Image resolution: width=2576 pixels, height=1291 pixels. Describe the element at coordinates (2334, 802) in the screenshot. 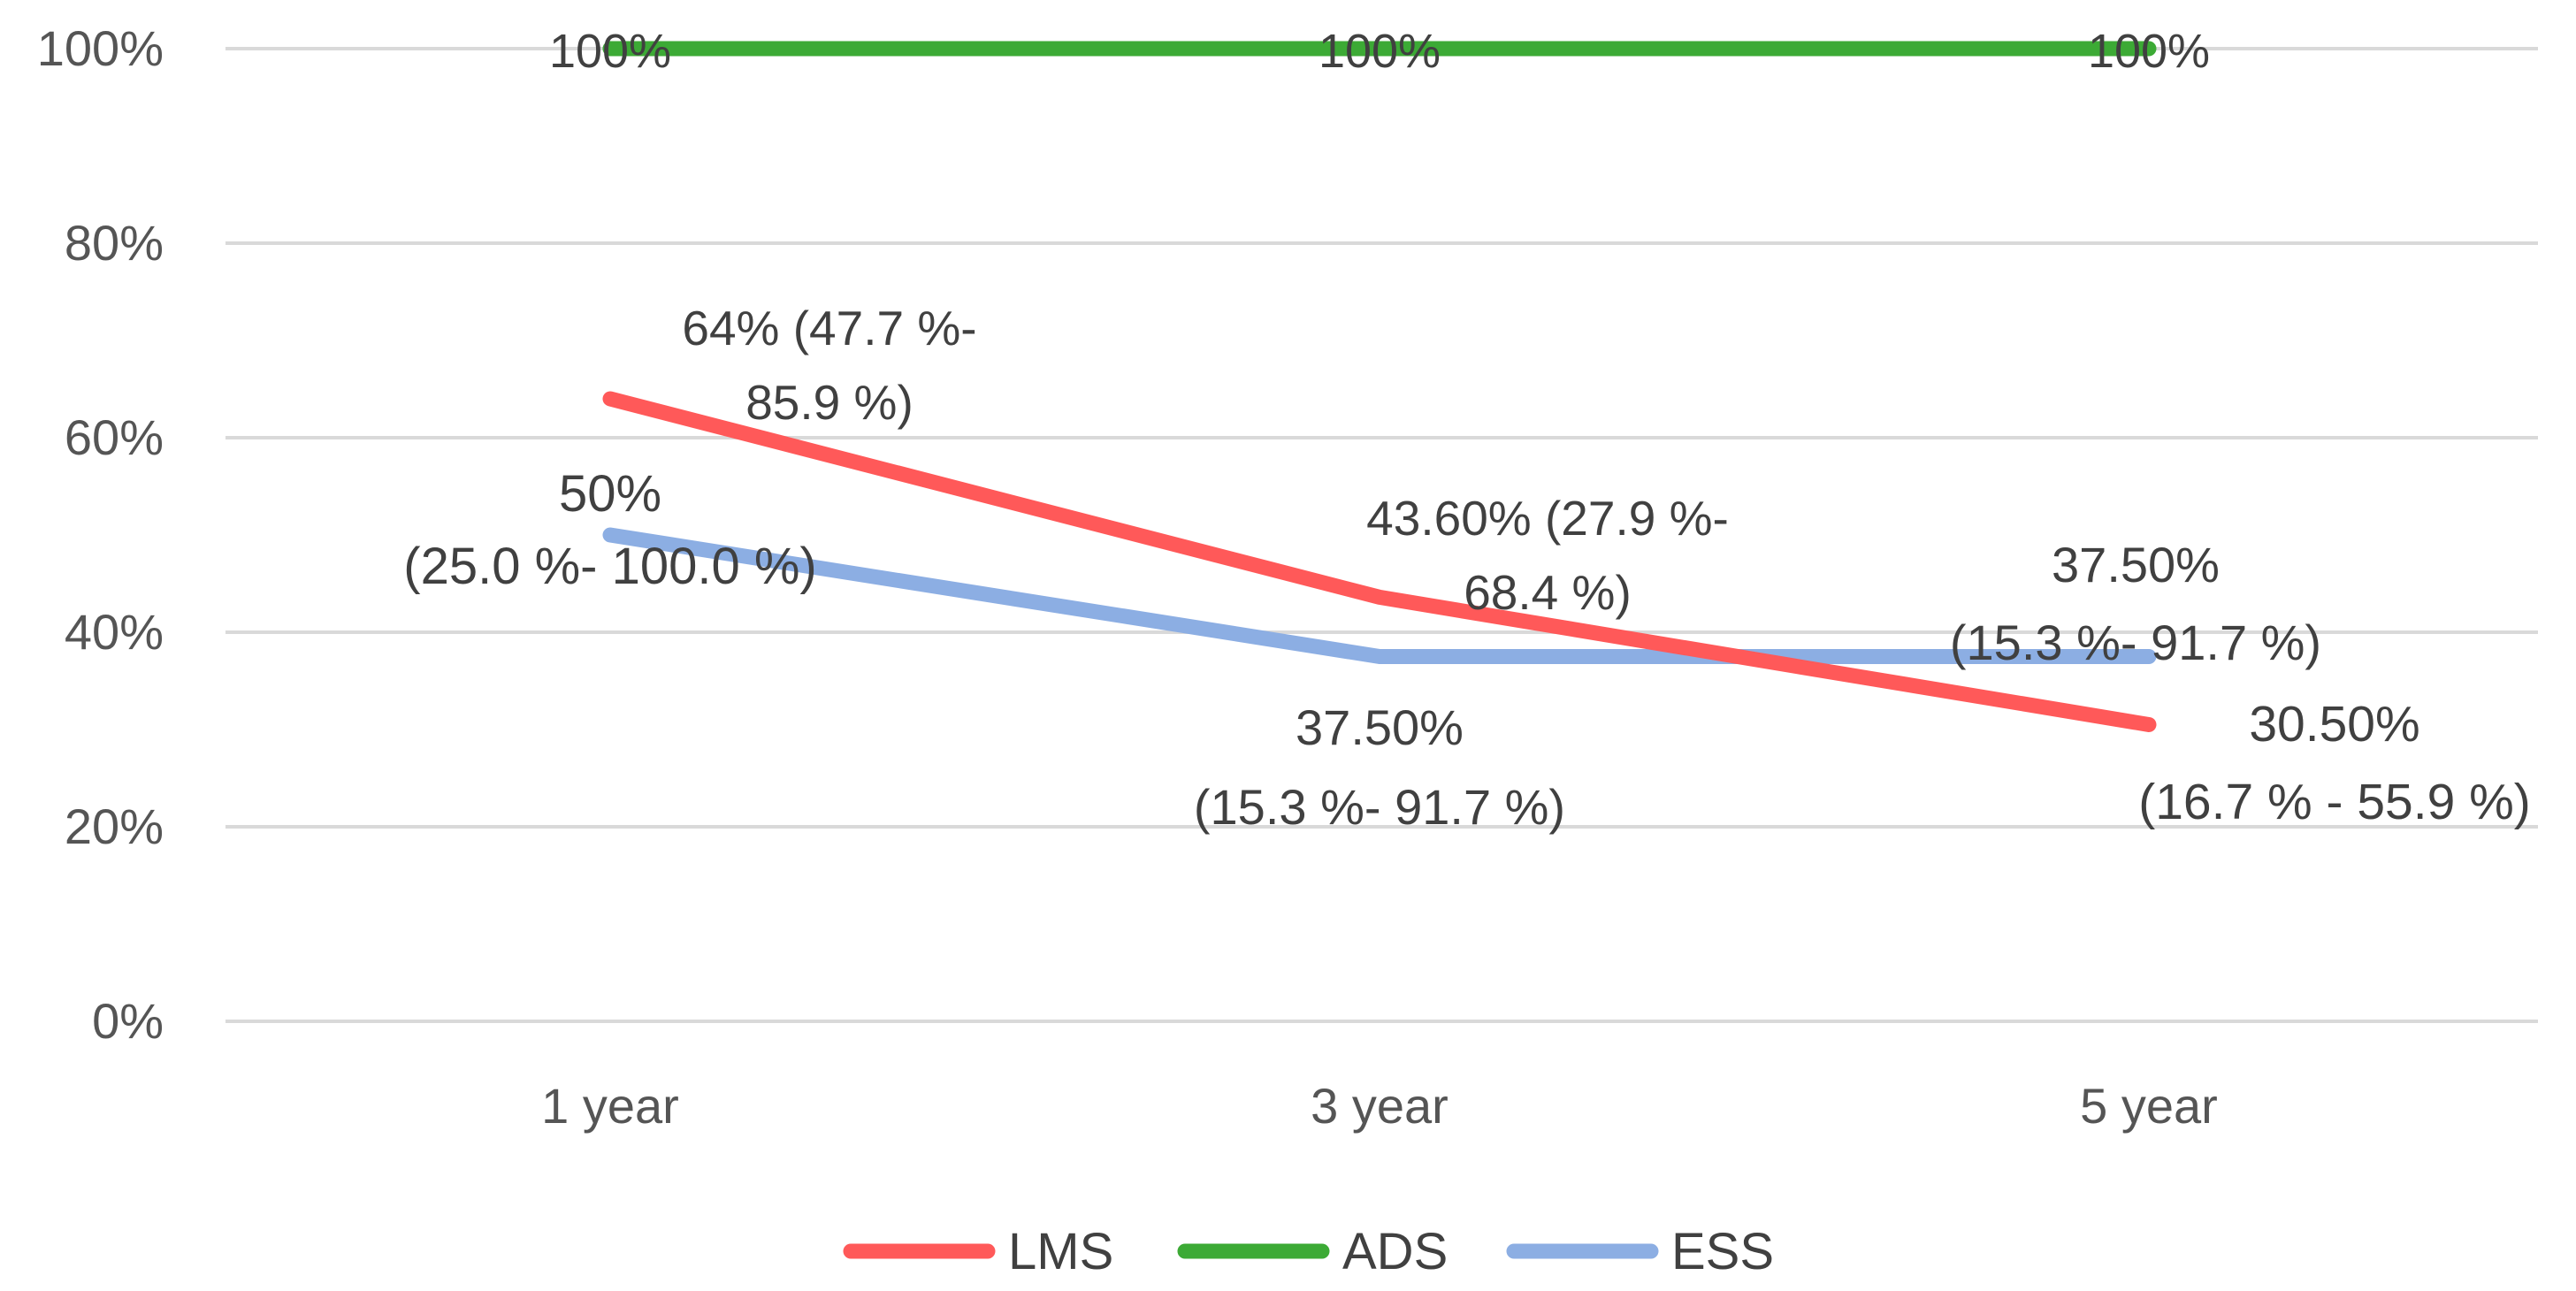

I see `data-label-lms: (16.7 % - 55.9 %)` at that location.